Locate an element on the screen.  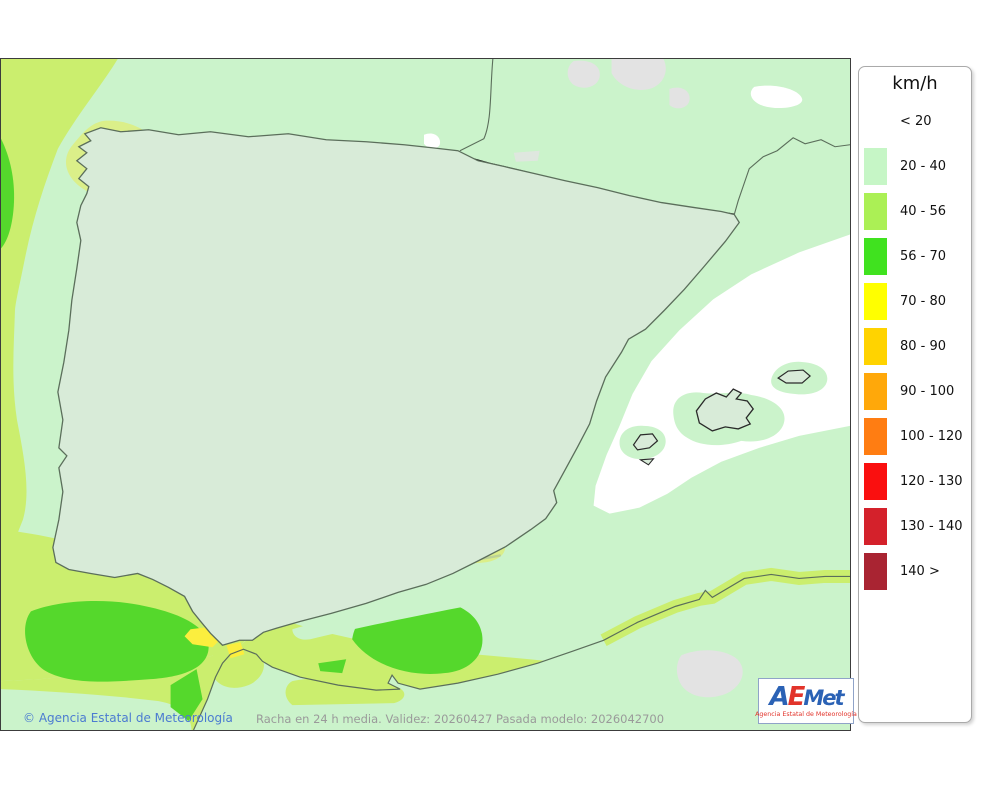
legend-item: 56 - 70 is located at coordinates (915, 256).